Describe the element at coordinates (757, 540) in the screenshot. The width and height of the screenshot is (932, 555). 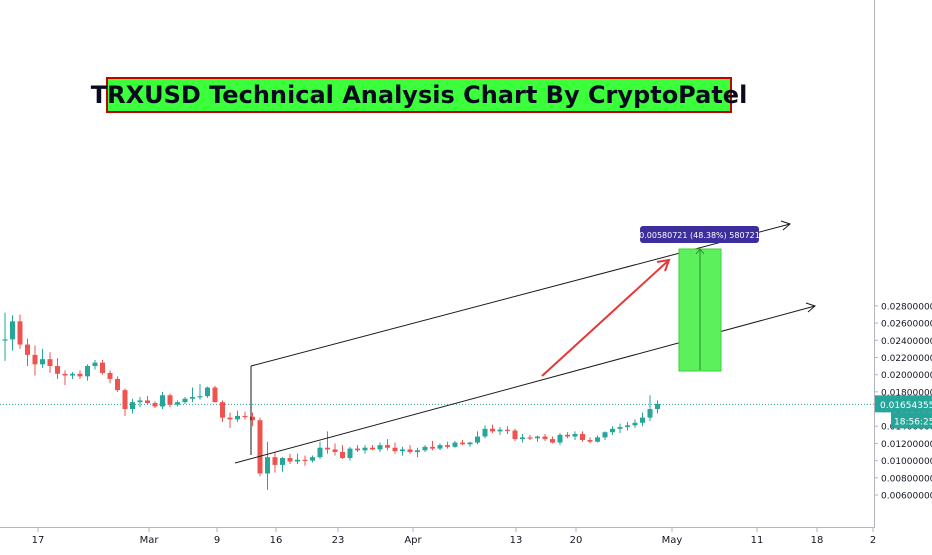
I see `time-tick-label: 11` at that location.